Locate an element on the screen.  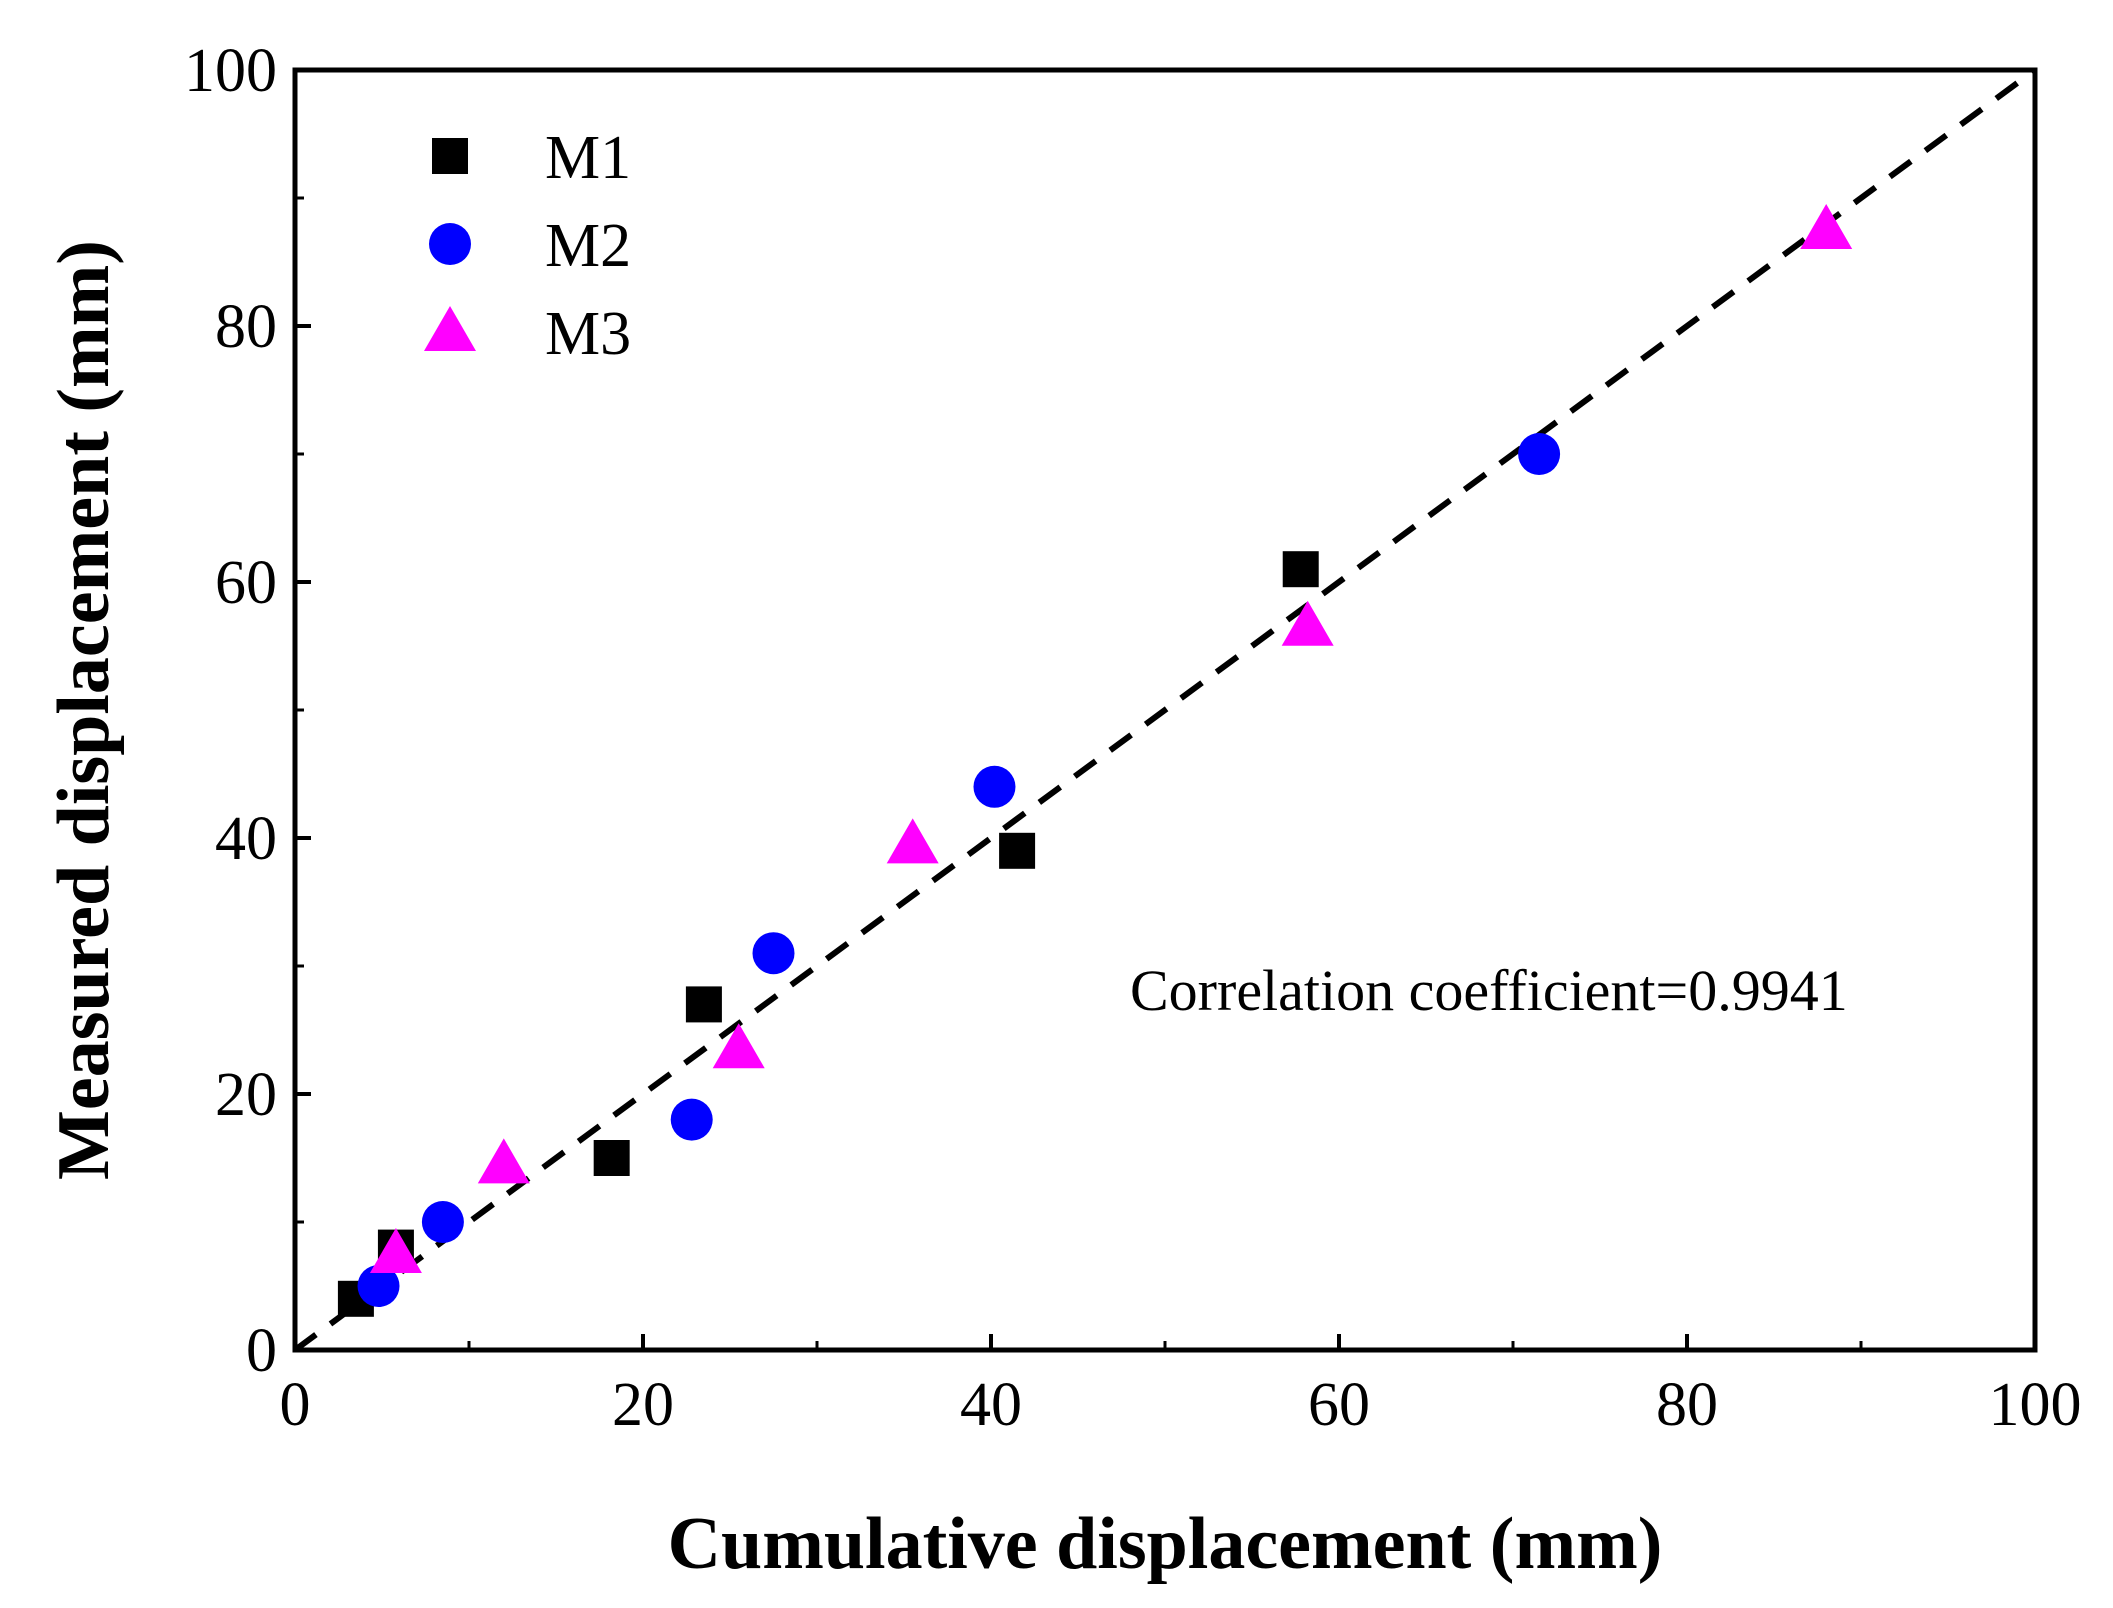
x-tick-label: 0 is located at coordinates (295, 1405).